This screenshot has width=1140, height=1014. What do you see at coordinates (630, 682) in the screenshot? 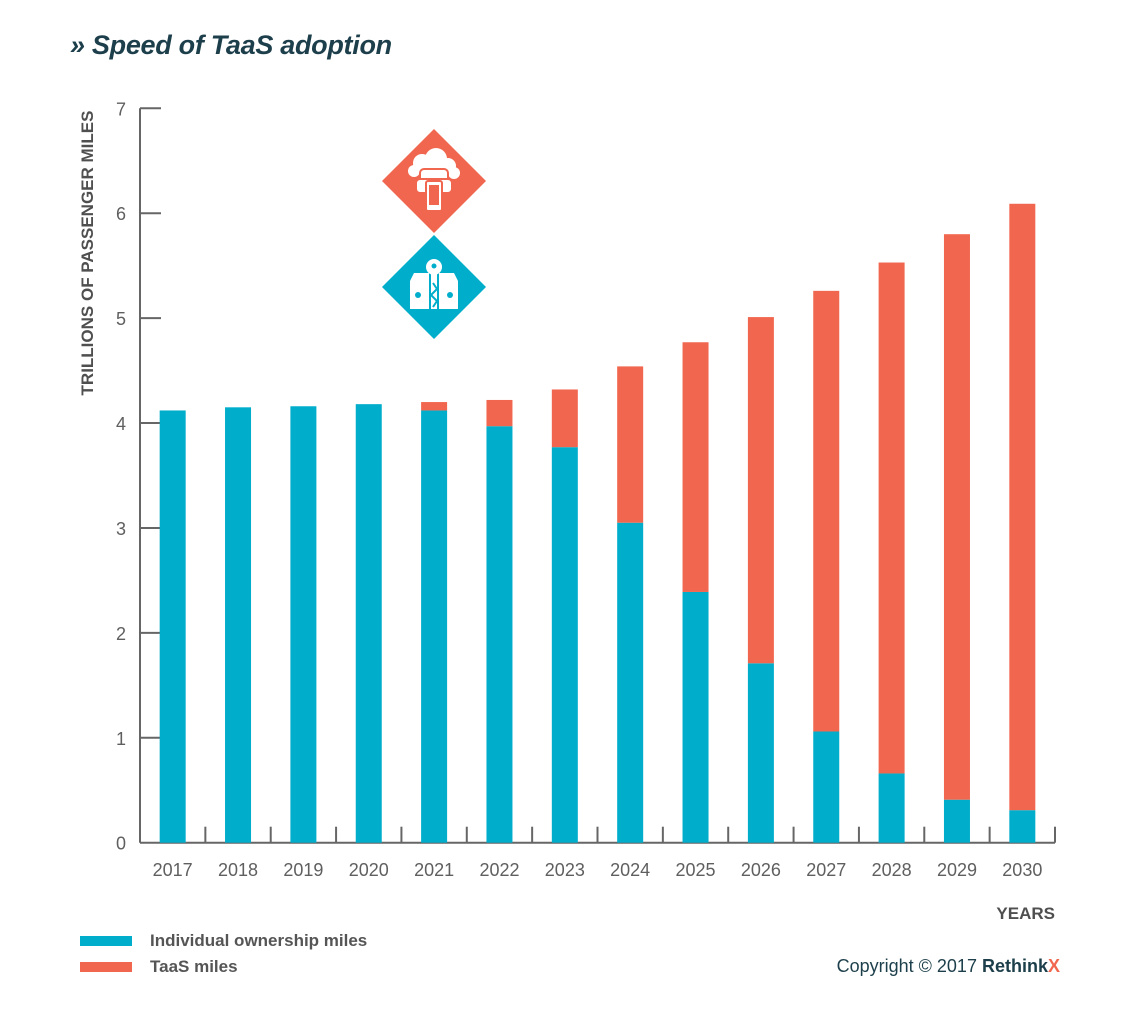
I see `bar-individual-2024` at bounding box center [630, 682].